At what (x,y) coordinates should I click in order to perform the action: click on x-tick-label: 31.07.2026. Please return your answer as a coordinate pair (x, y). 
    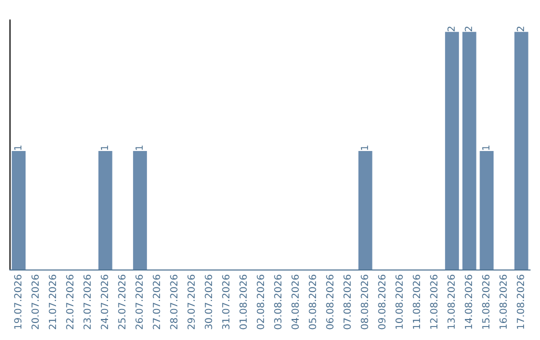
    Looking at the image, I should click on (226, 302).